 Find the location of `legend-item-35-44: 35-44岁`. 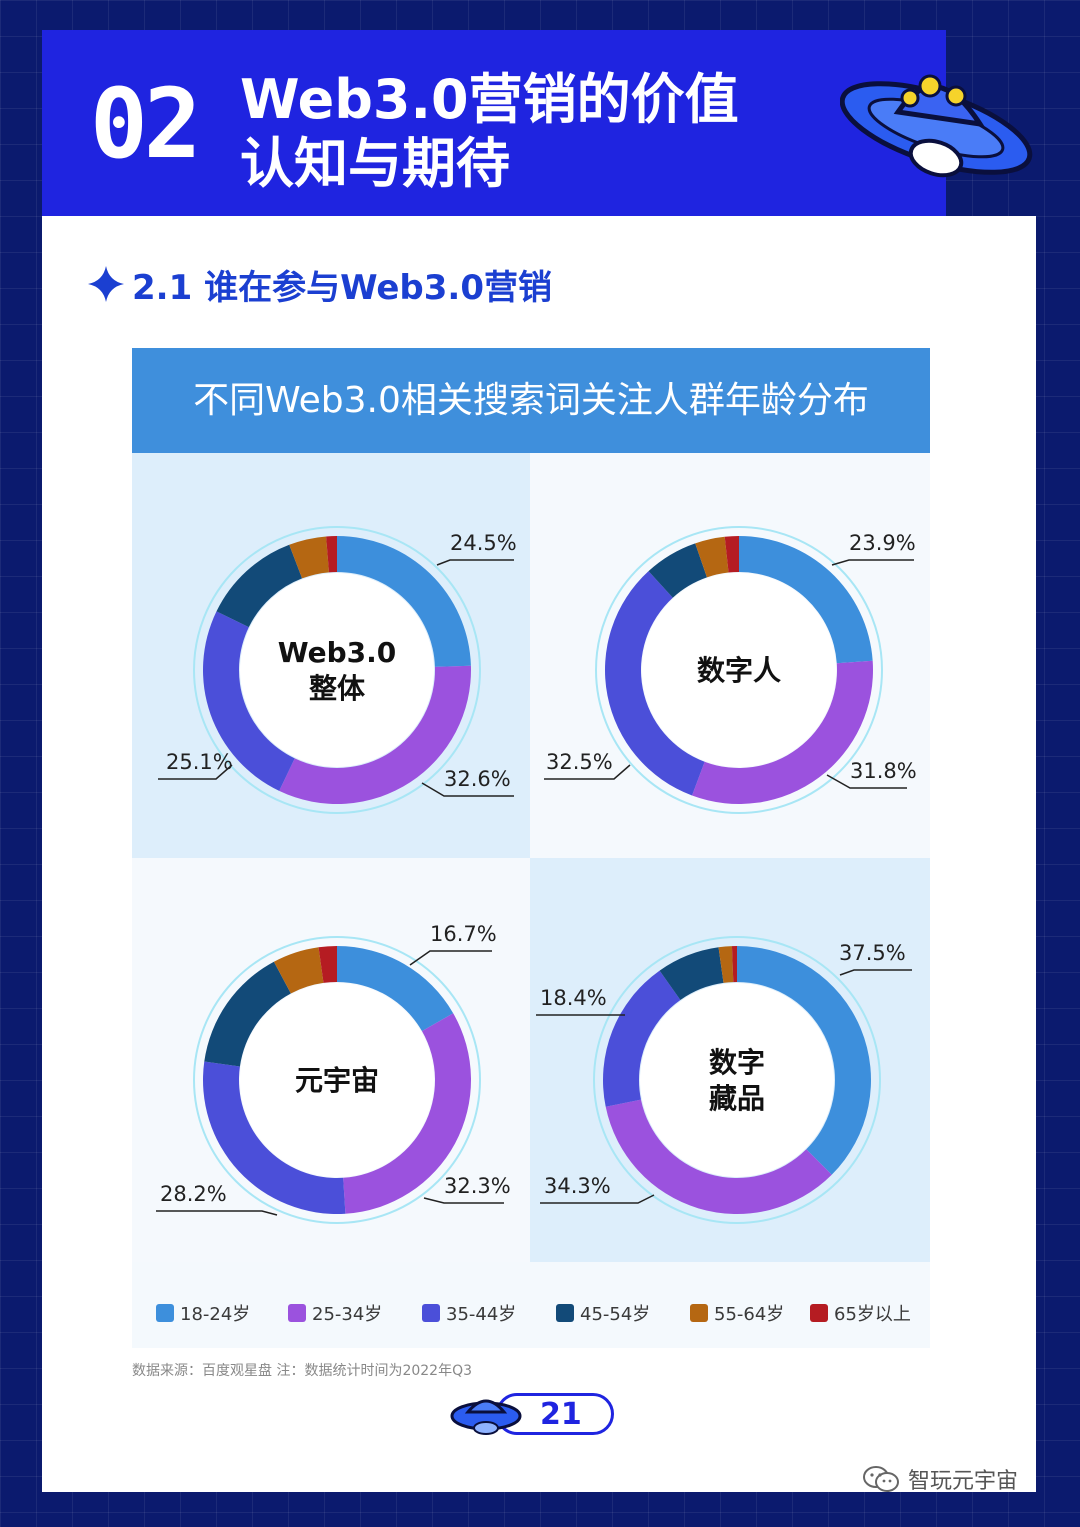

legend-item-35-44: 35-44岁 is located at coordinates (469, 1313).